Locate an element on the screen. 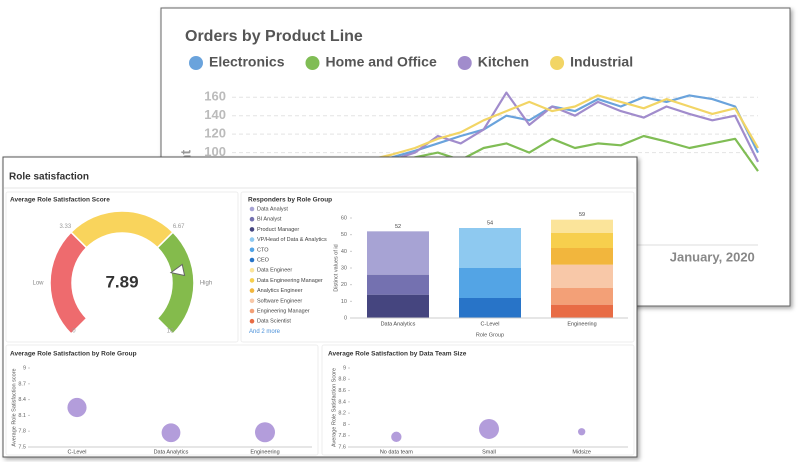  legend-label: Product Manager is located at coordinates (278, 230).